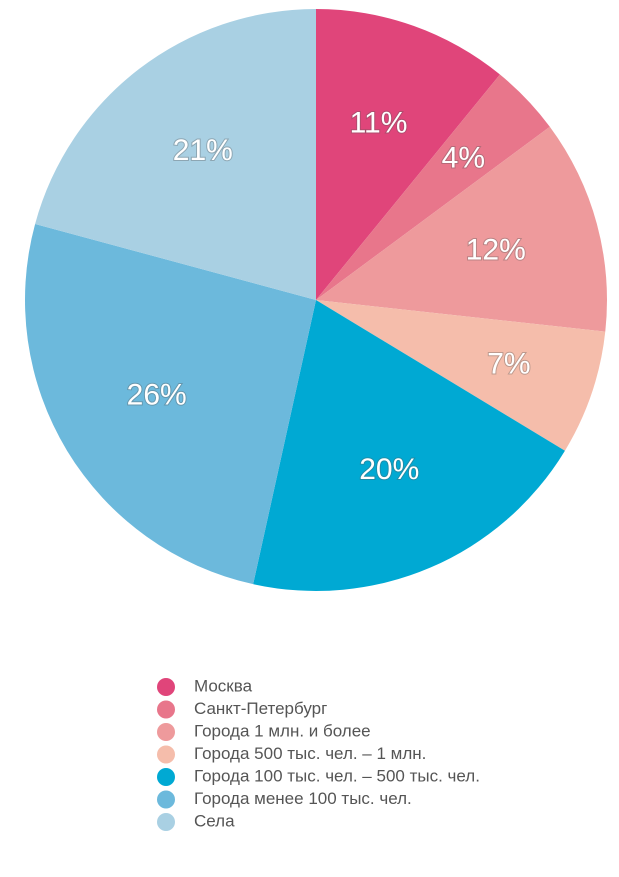 This screenshot has width=619, height=877. Describe the element at coordinates (282, 730) in the screenshot. I see `legend-label: Города 1 млн. и более` at that location.